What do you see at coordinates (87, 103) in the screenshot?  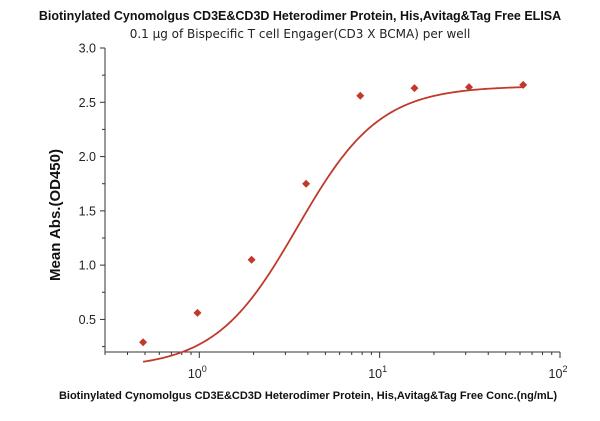 I see `y-tick-label: 2.5` at bounding box center [87, 103].